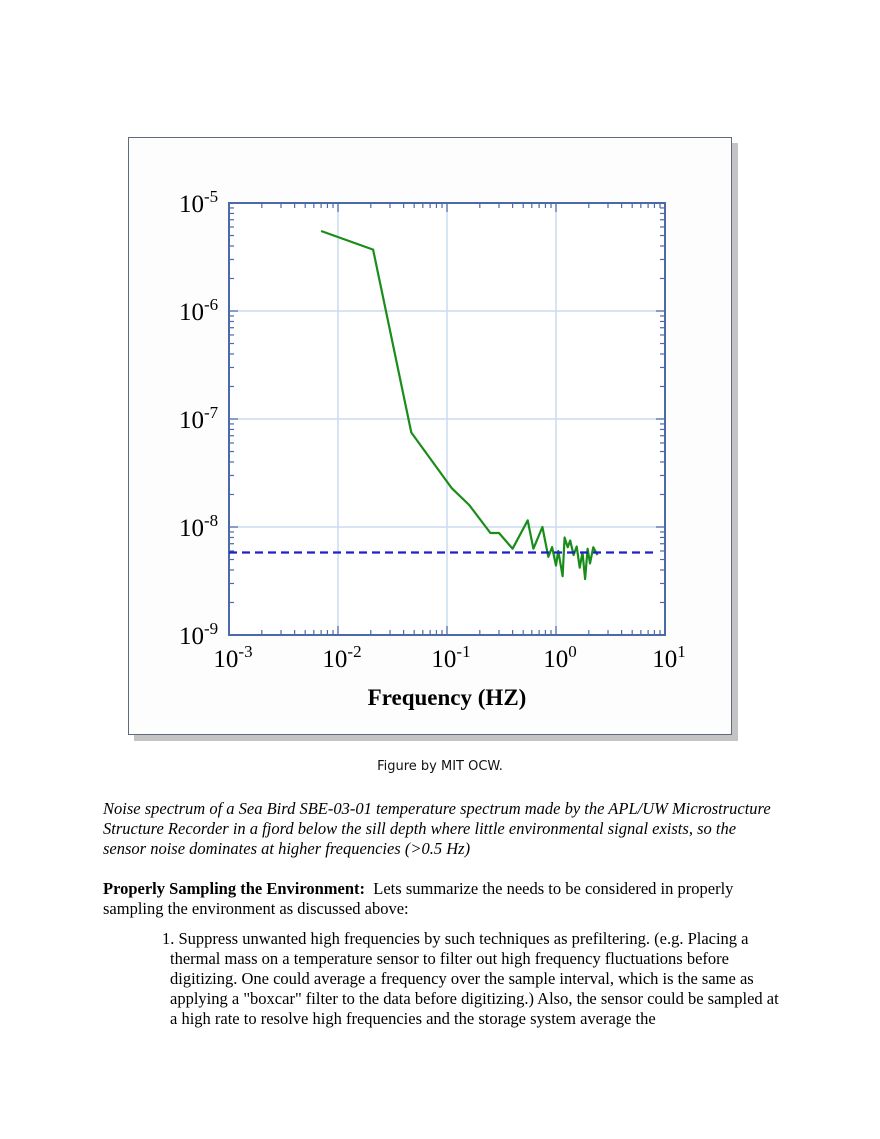 This screenshot has height=1139, width=880. I want to click on x-tick-label: 10⁰, so click(560, 657).